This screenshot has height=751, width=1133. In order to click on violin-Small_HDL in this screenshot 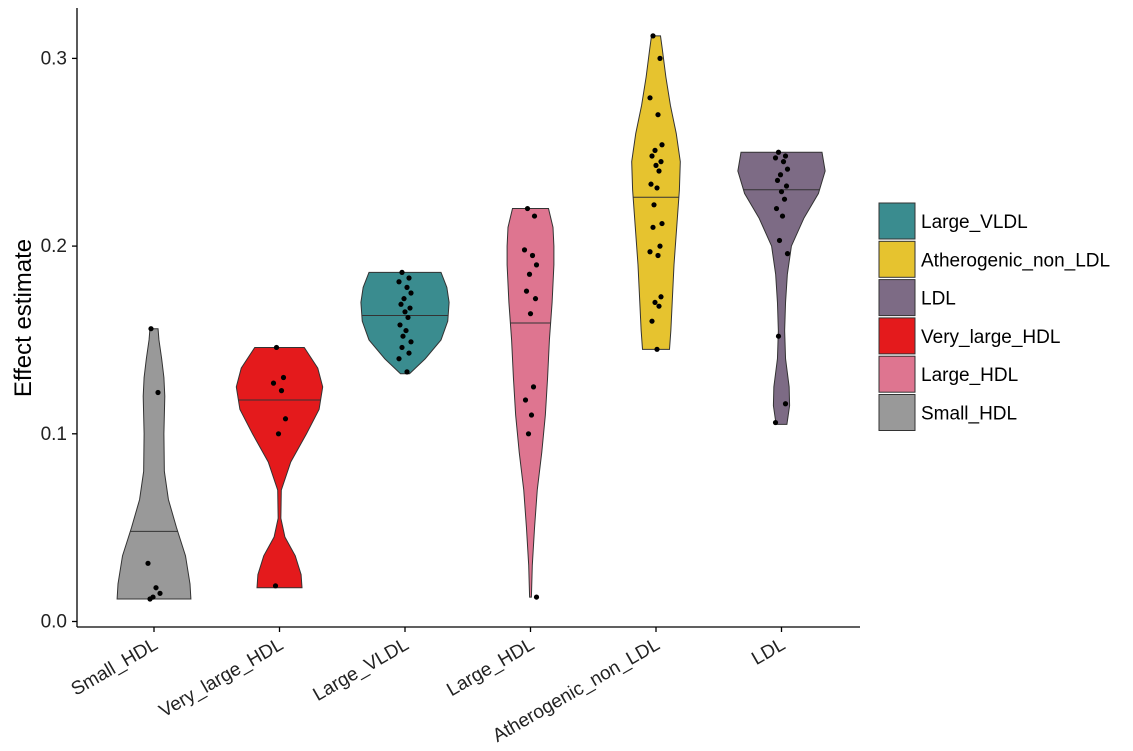, I will do `click(154, 464)`.